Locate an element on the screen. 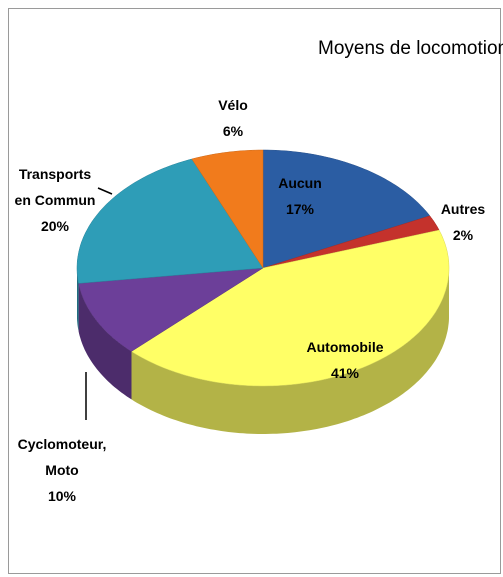 This screenshot has height=577, width=503. category-label: Aucun is located at coordinates (300, 183).